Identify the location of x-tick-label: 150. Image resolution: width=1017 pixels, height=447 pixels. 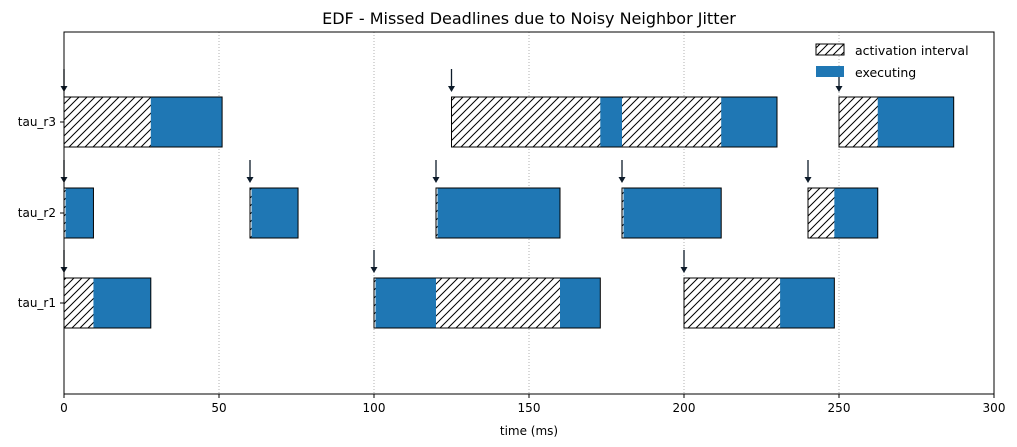
(529, 408).